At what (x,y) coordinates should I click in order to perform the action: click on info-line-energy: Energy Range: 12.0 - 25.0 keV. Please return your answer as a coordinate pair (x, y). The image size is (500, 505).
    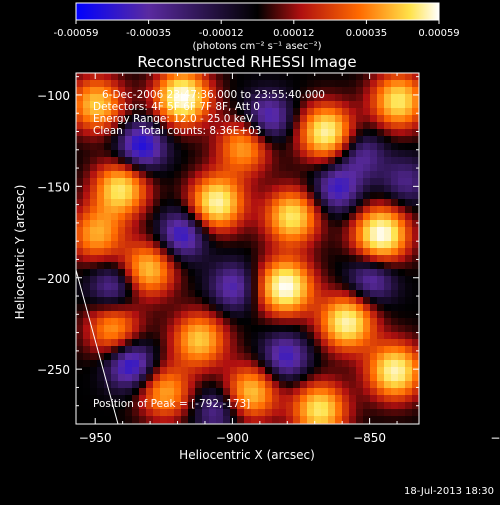
    Looking at the image, I should click on (173, 119).